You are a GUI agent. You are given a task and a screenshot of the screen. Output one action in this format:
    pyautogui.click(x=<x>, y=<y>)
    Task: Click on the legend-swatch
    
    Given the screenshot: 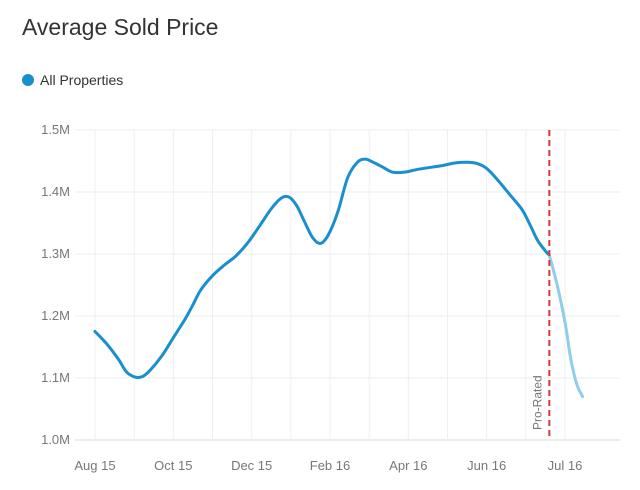 What is the action you would take?
    pyautogui.click(x=28, y=80)
    